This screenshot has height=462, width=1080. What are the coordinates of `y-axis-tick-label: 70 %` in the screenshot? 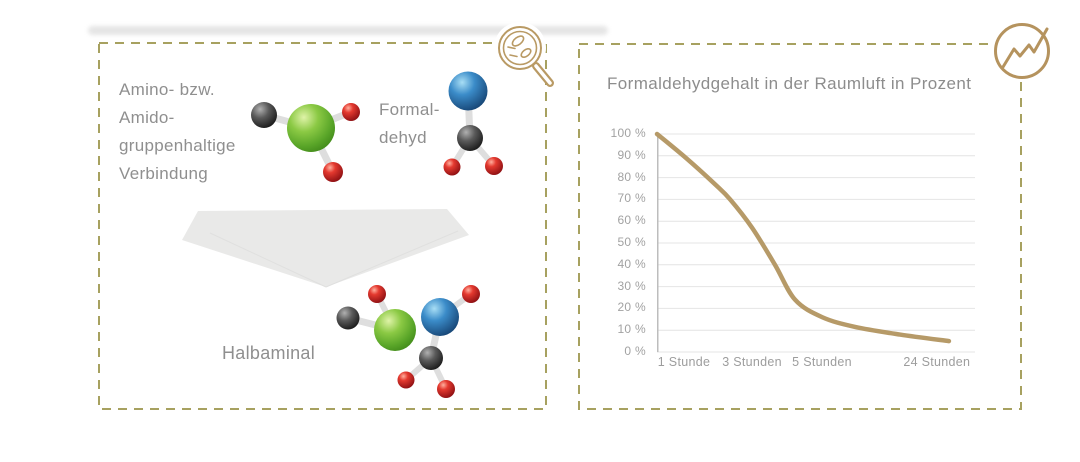 It's located at (631, 198).